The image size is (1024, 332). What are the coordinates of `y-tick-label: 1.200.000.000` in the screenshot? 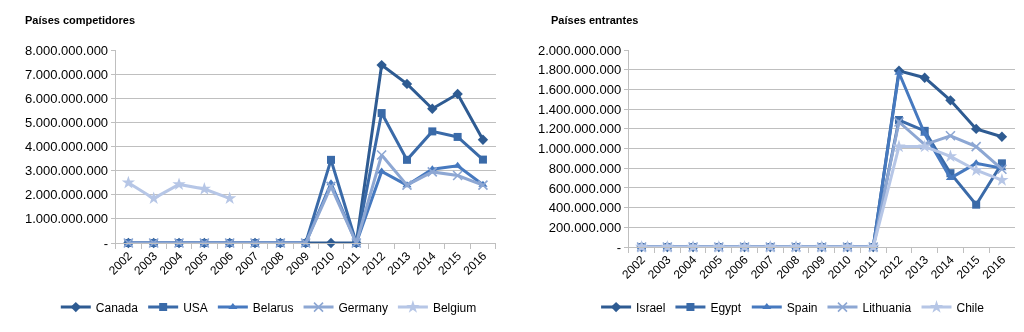 It's located at (580, 129).